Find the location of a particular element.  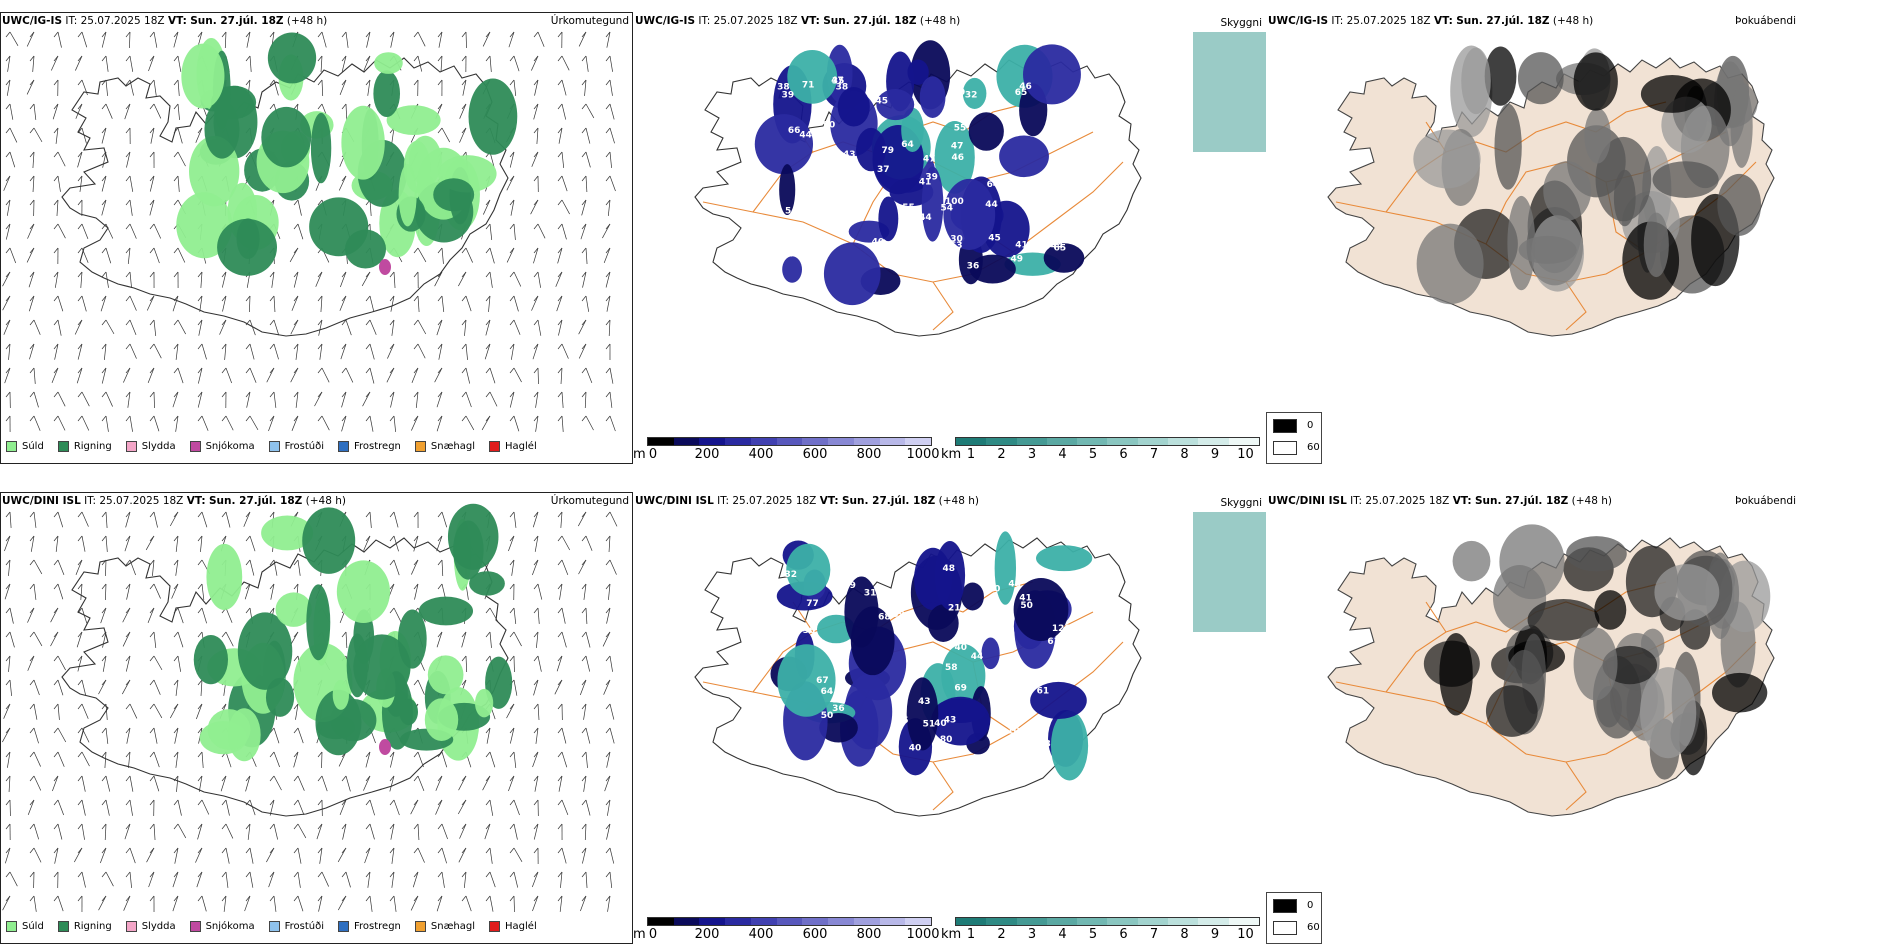

panel-title-fog-bottom: Þokuábendi is located at coordinates (1765, 501).